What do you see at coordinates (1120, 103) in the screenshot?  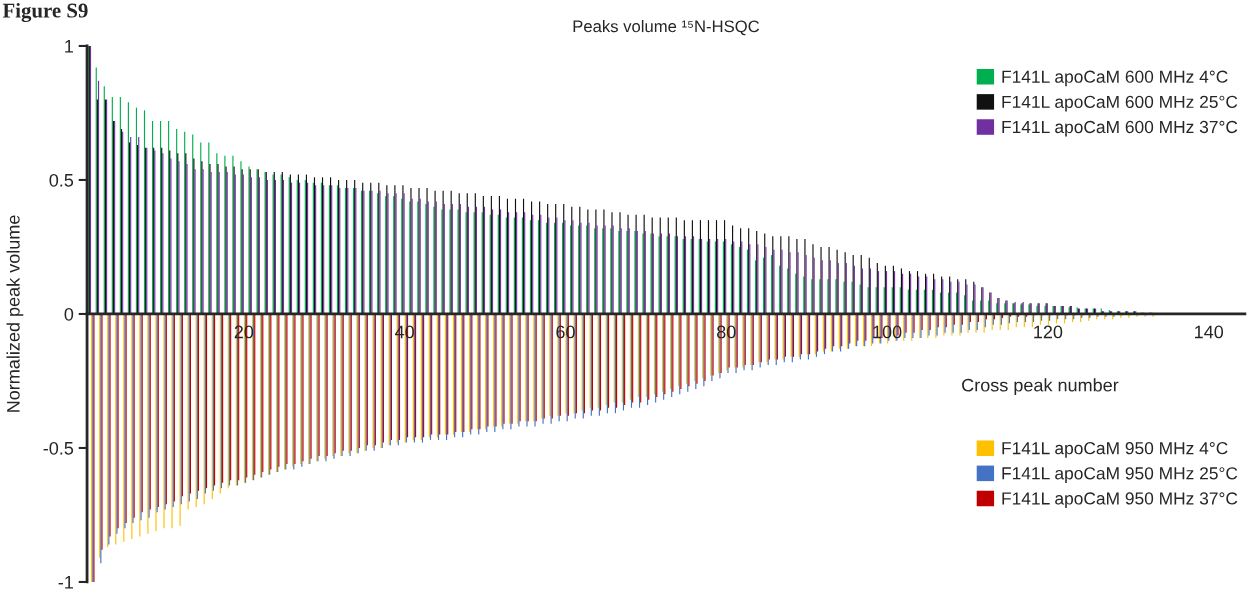 I see `legend-label: F141L apoCaM 600 MHz 25°C` at bounding box center [1120, 103].